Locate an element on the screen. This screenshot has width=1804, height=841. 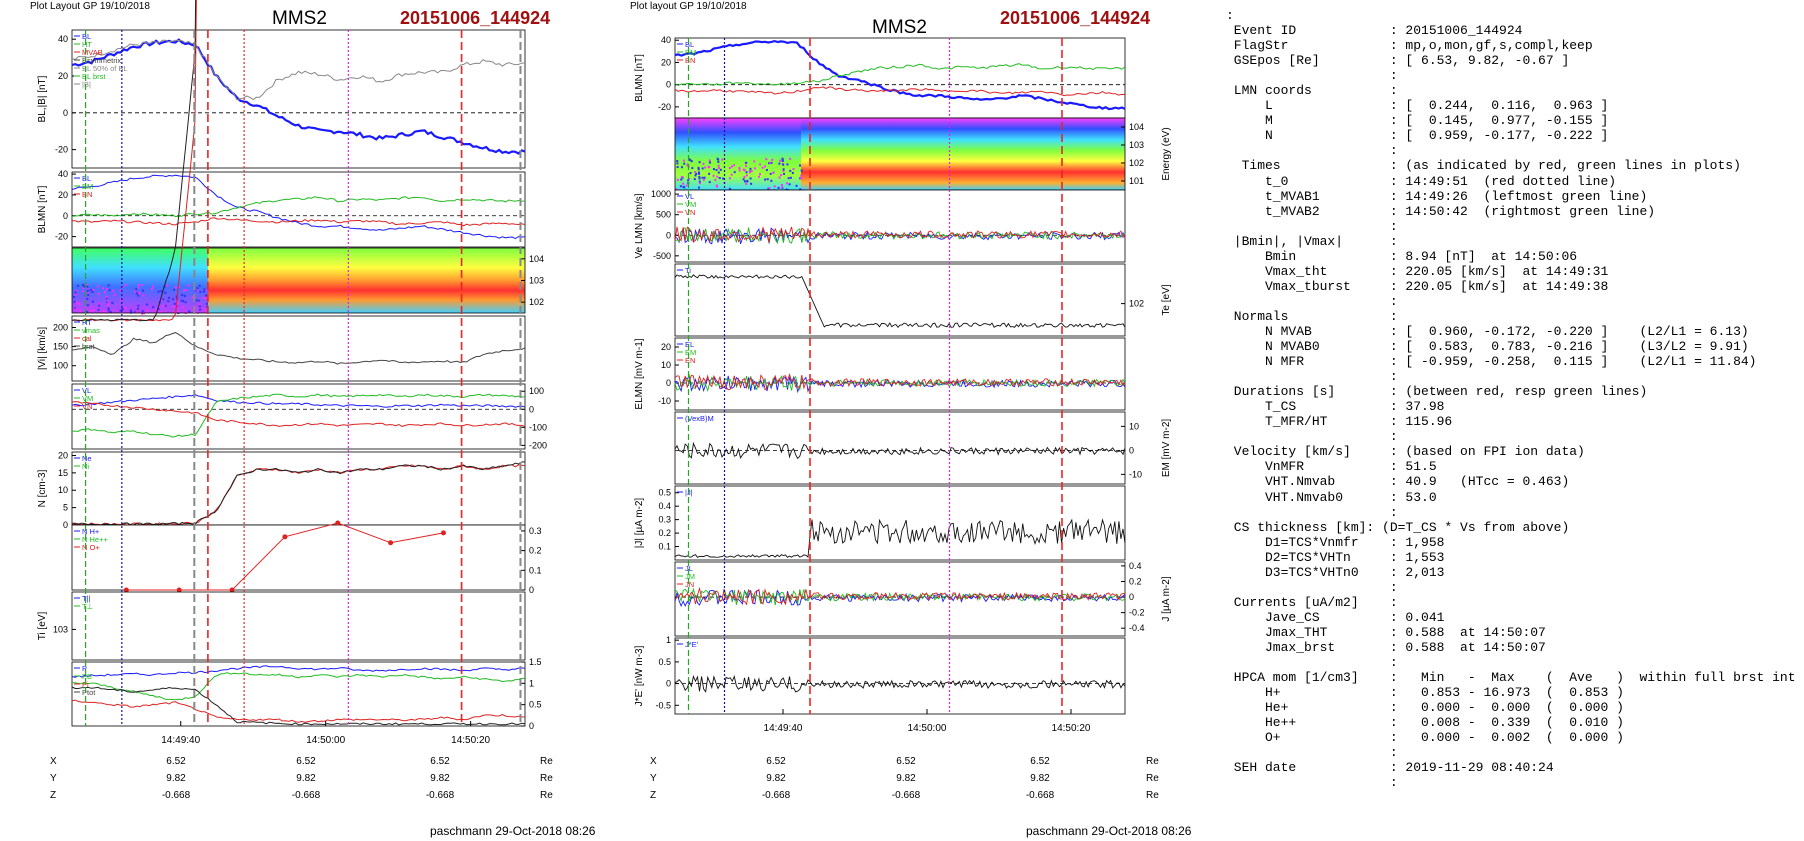
panel-5: -10 0 10 (VexB)M EM [mV m-2] is located at coordinates (923, 448).